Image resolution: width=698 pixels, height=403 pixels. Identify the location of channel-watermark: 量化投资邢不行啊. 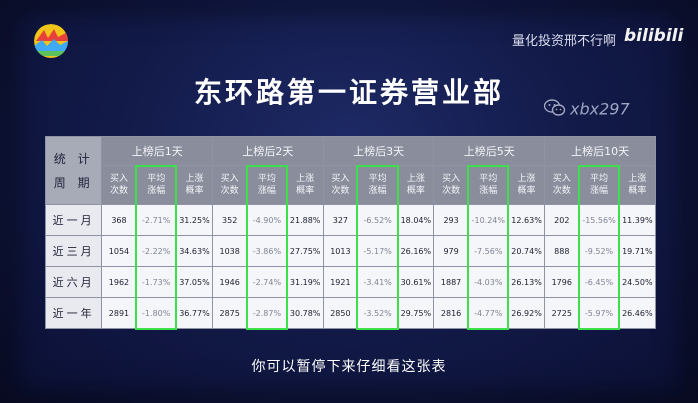
(564, 41).